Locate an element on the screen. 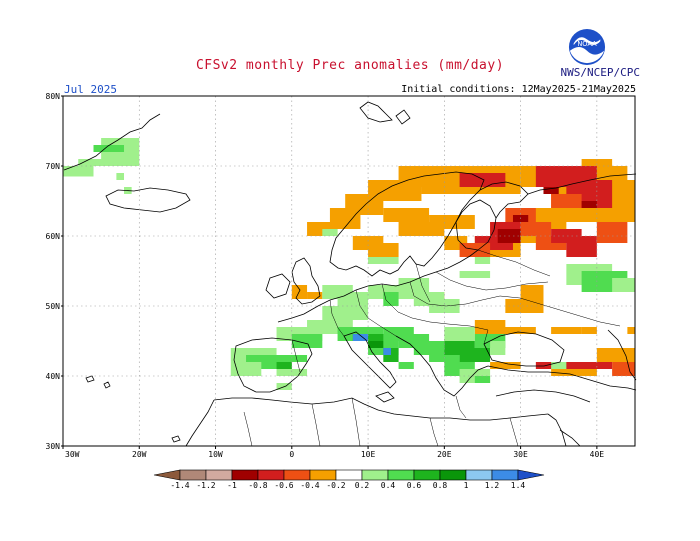  lat-label-1: 70N is located at coordinates (53, 166).